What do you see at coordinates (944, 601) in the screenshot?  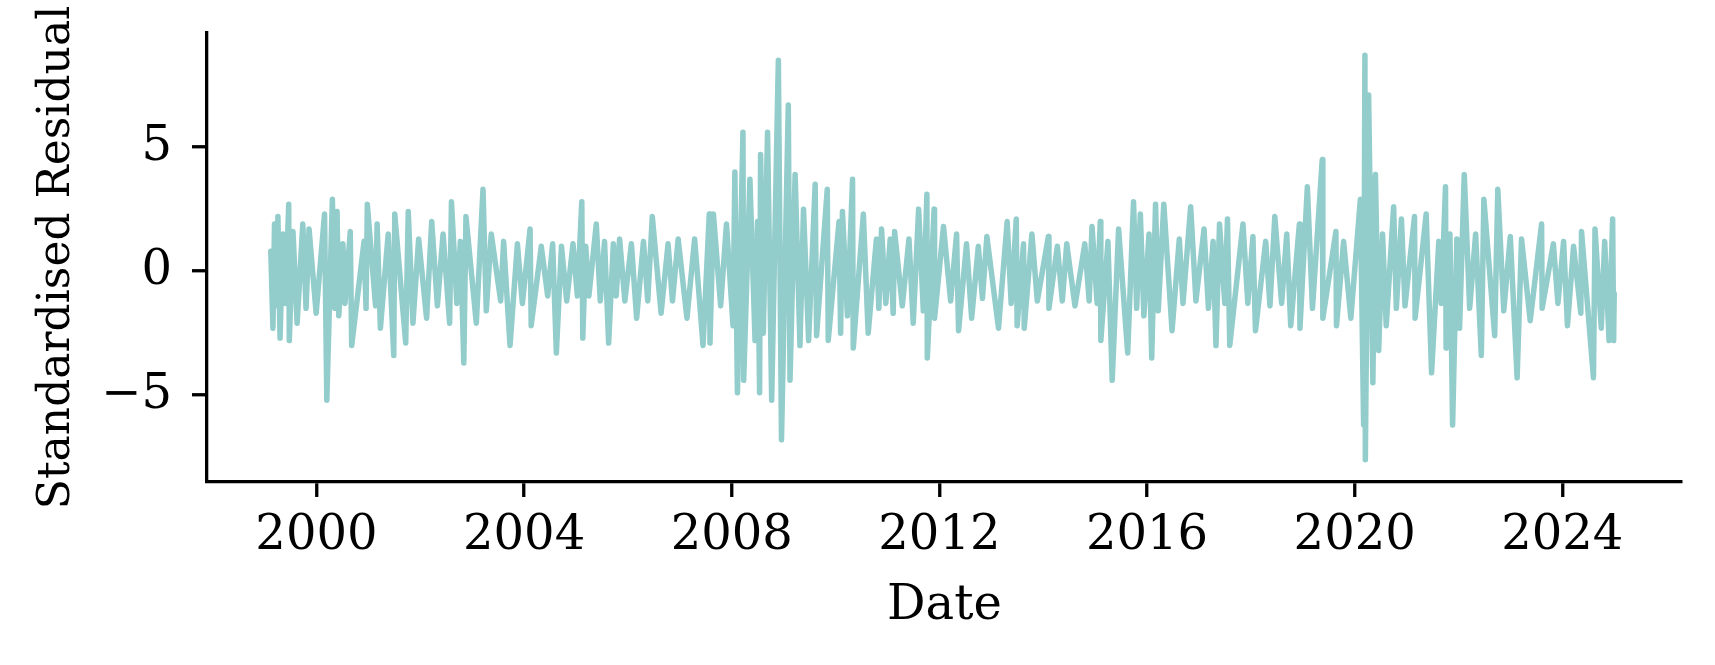 I see `x-axis-title: Date` at bounding box center [944, 601].